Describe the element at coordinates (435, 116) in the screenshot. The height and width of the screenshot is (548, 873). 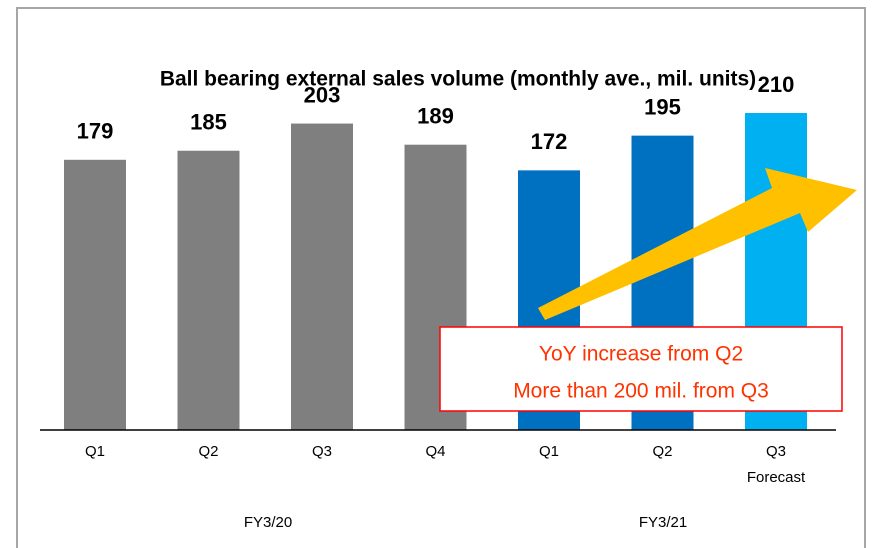
I see `value-label: 189` at that location.